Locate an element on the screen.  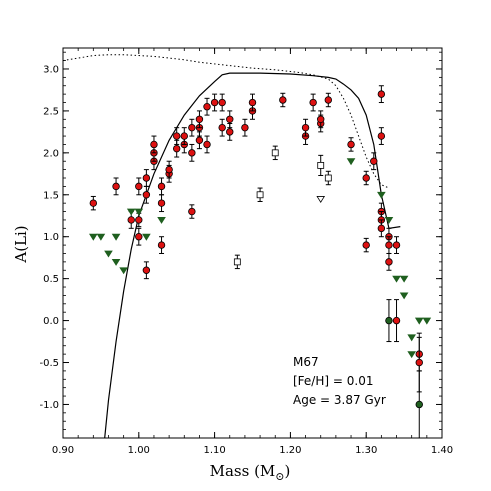
x-axis-title-close: ) is located at coordinates (288, 471).